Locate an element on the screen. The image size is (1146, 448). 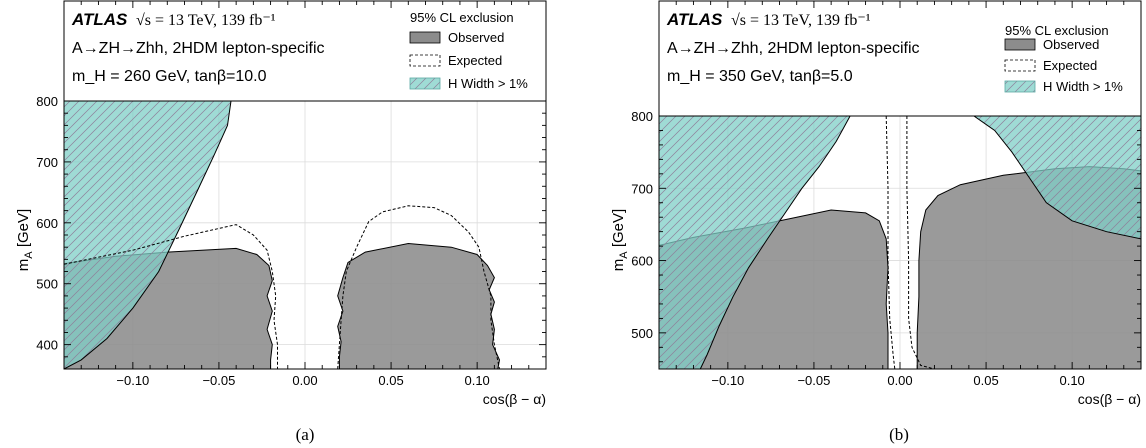
y-axis-label-b: mA [GeV] is located at coordinates (620, 240).